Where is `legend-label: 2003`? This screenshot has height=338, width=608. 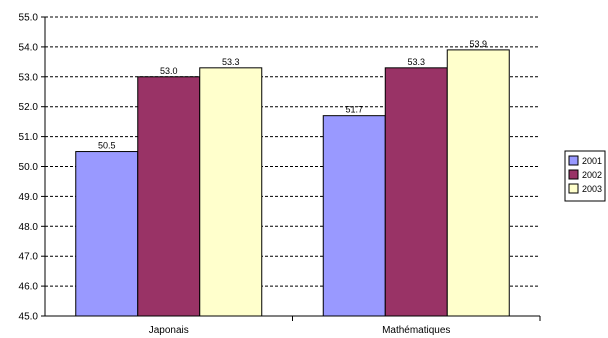 legend-label: 2003 is located at coordinates (592, 189).